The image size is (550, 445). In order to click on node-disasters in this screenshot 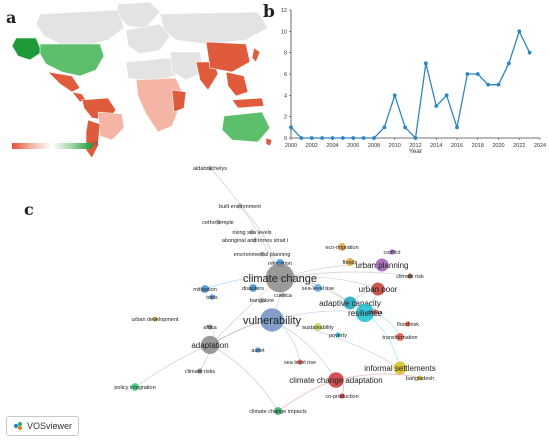, I will do `click(253, 288)`.